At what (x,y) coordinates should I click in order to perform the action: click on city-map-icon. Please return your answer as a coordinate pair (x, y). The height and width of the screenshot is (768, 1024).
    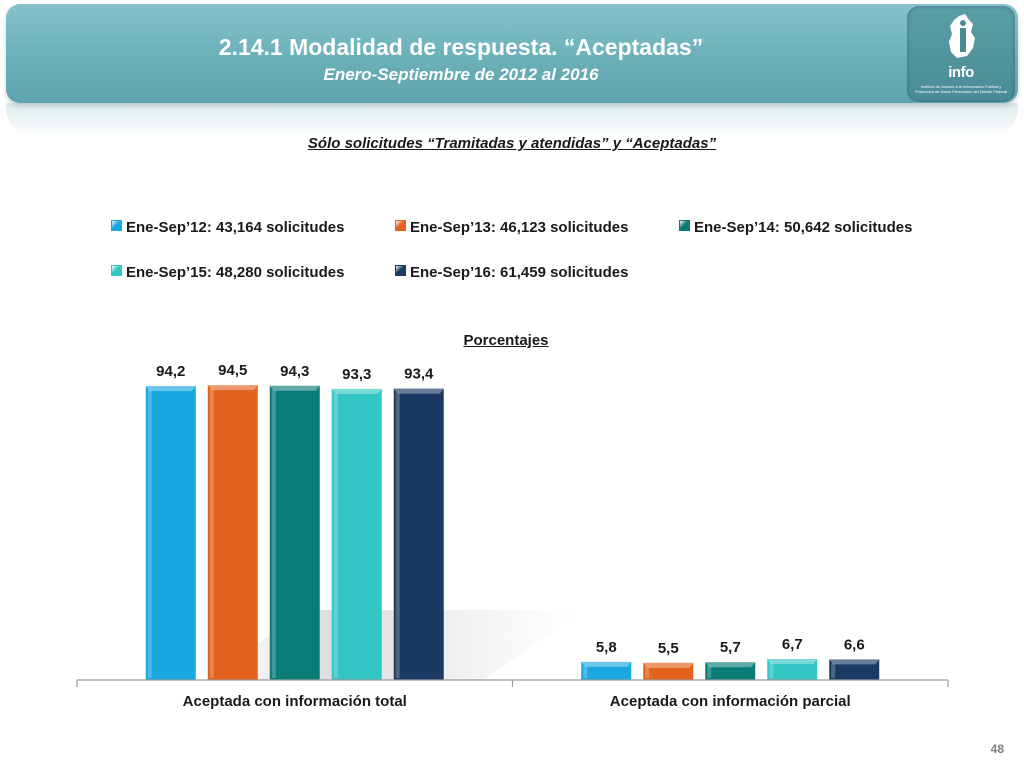
    Looking at the image, I should click on (962, 36).